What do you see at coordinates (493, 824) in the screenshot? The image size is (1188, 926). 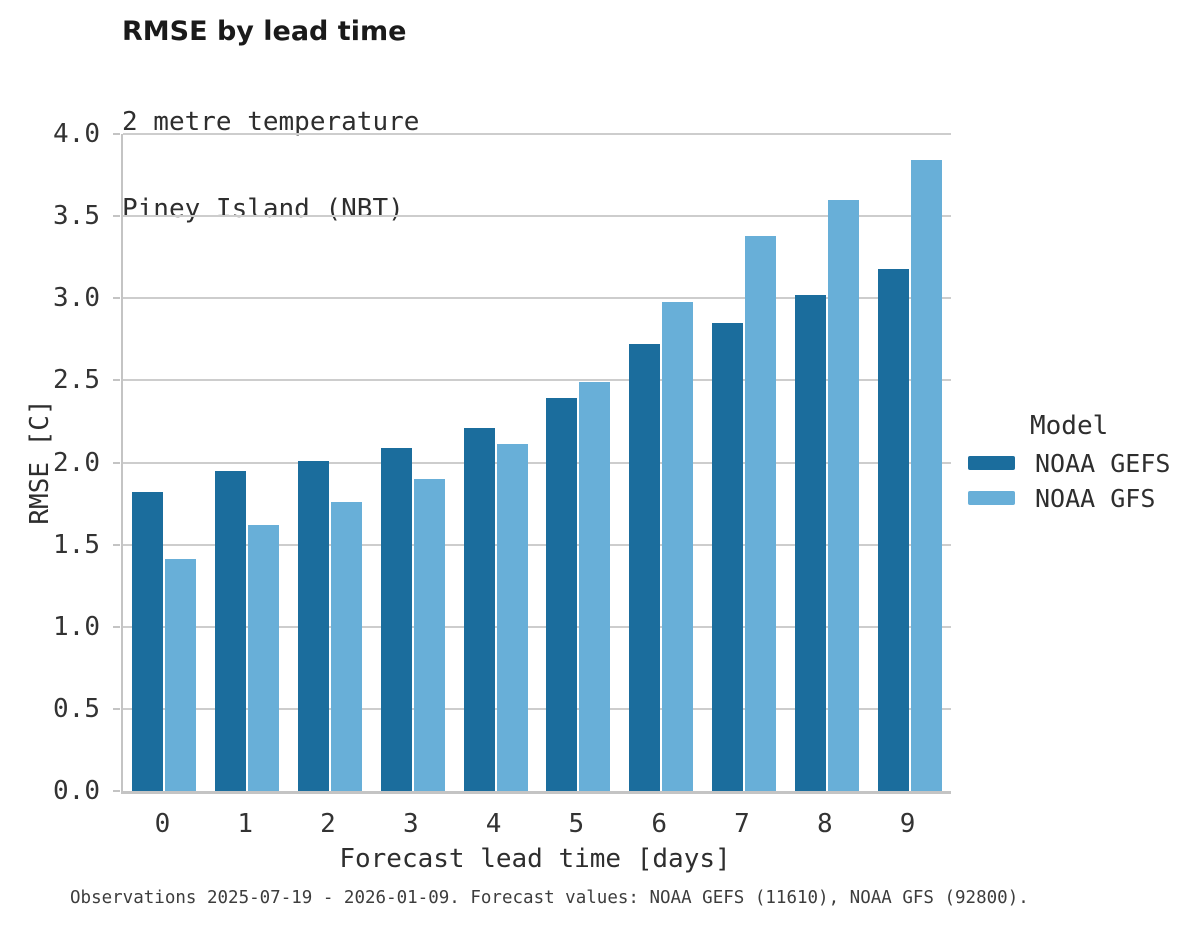 I see `x-tick-label-4: 4` at bounding box center [493, 824].